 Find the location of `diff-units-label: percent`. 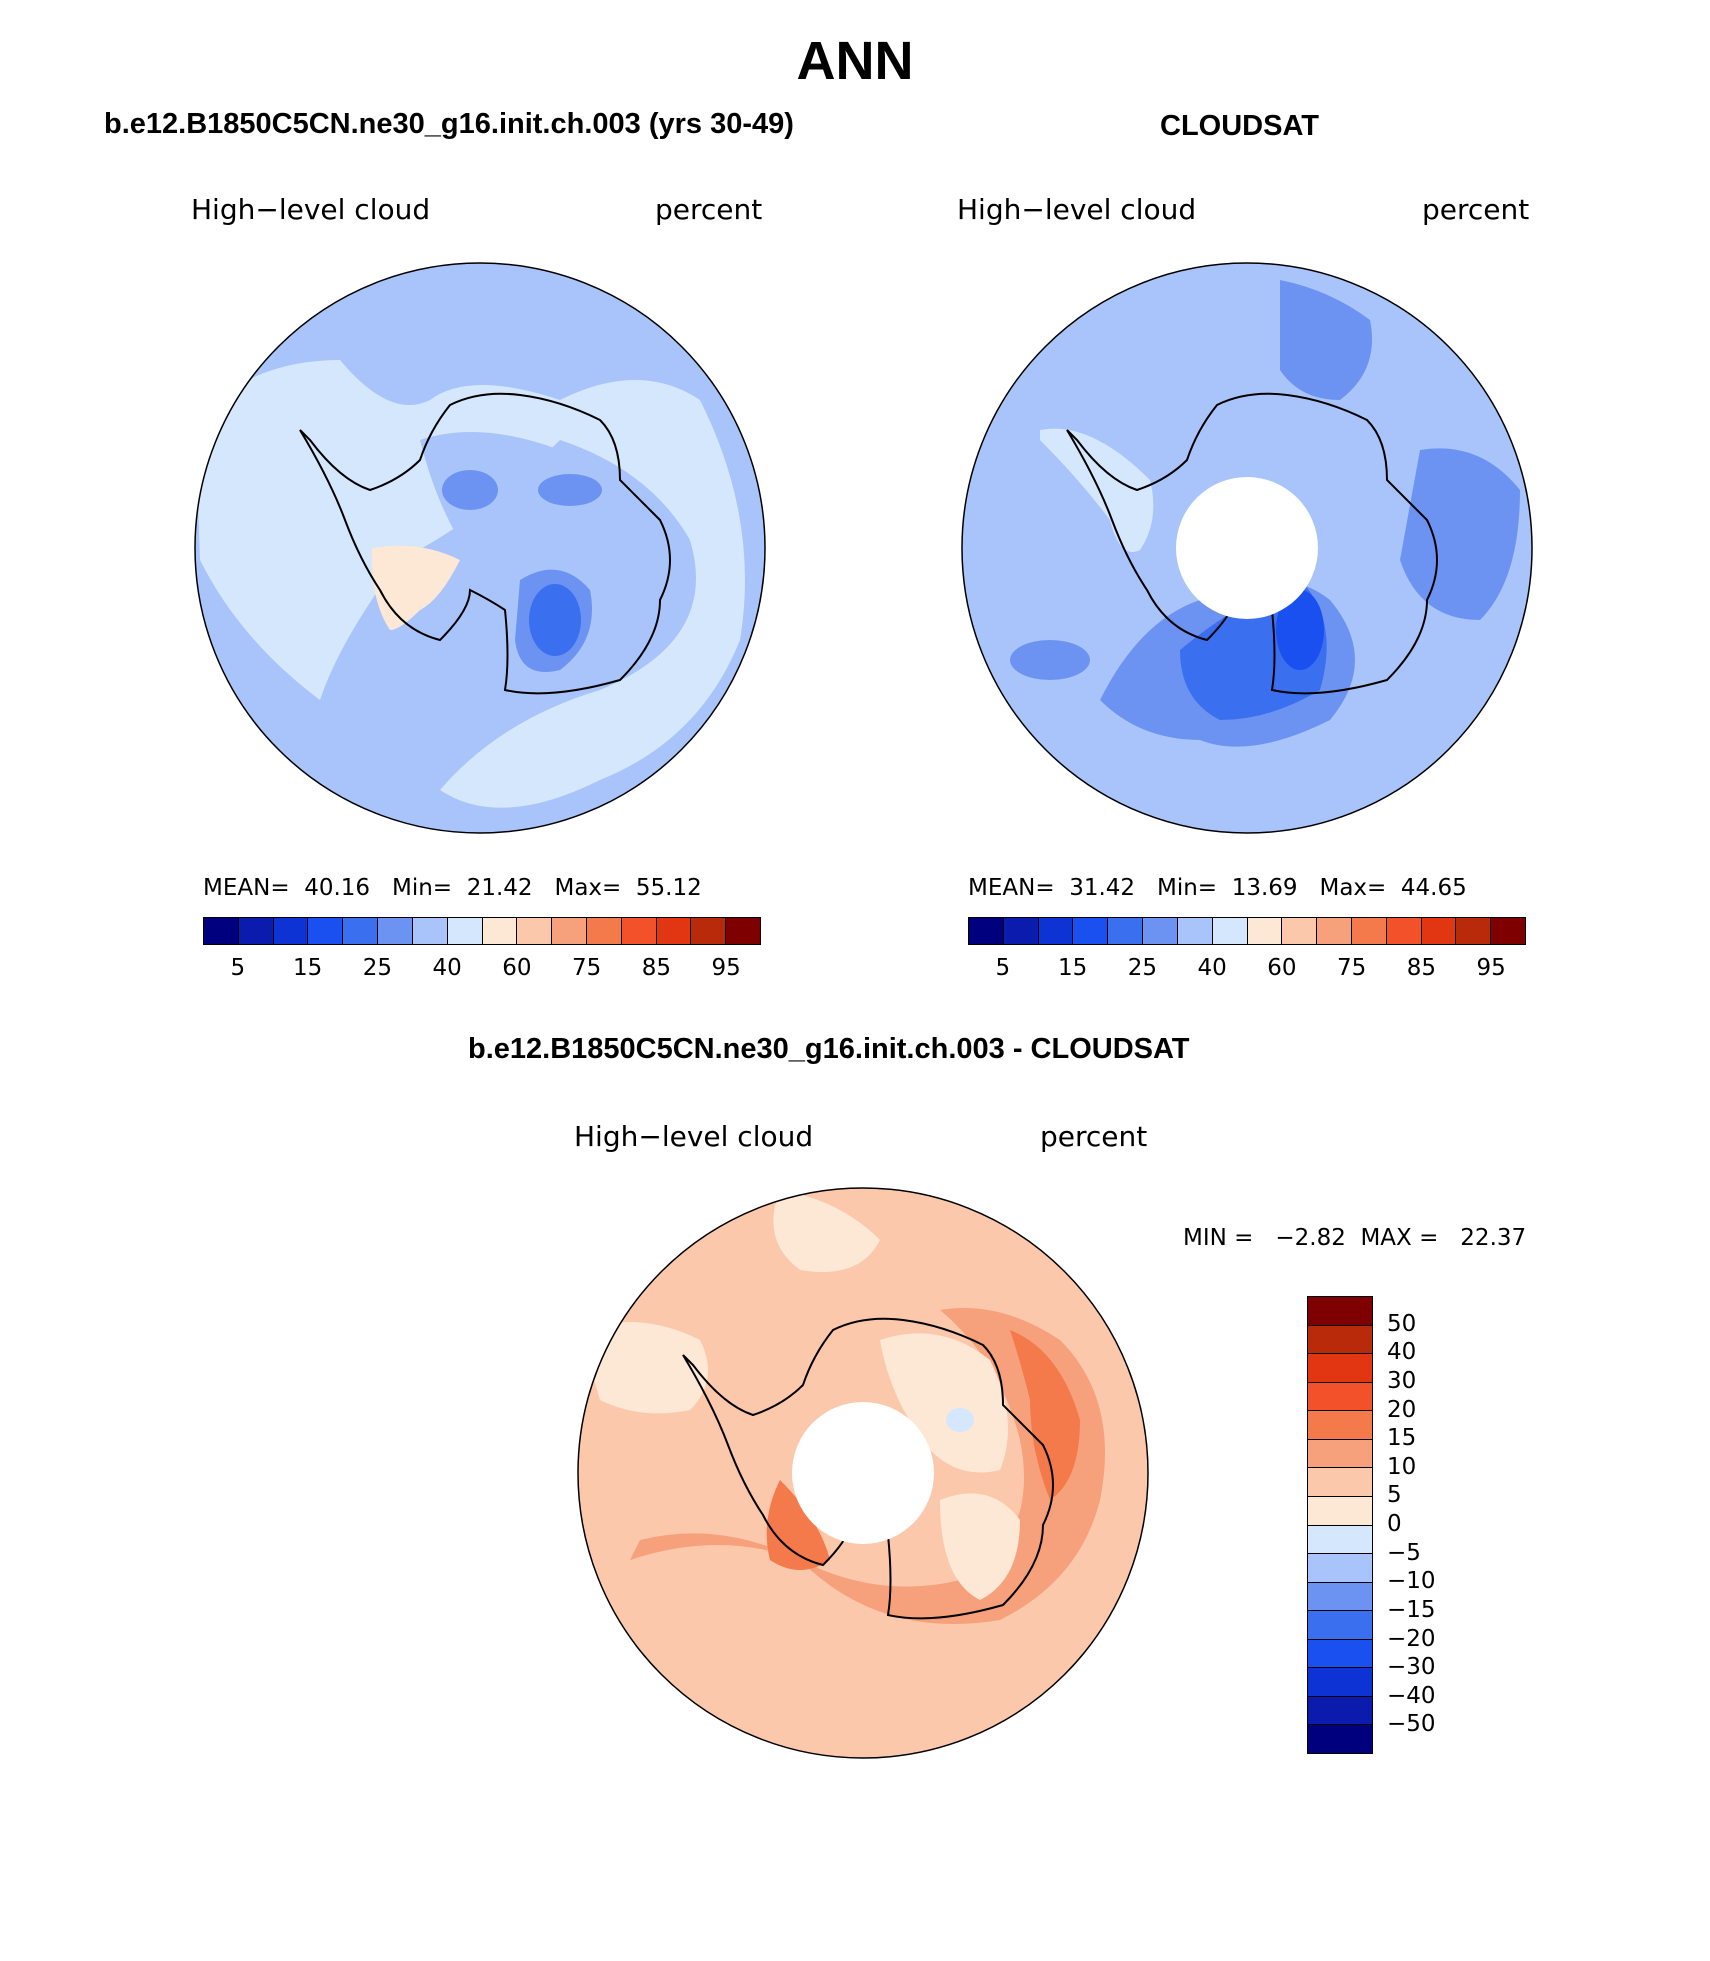

diff-units-label: percent is located at coordinates (1094, 1136).